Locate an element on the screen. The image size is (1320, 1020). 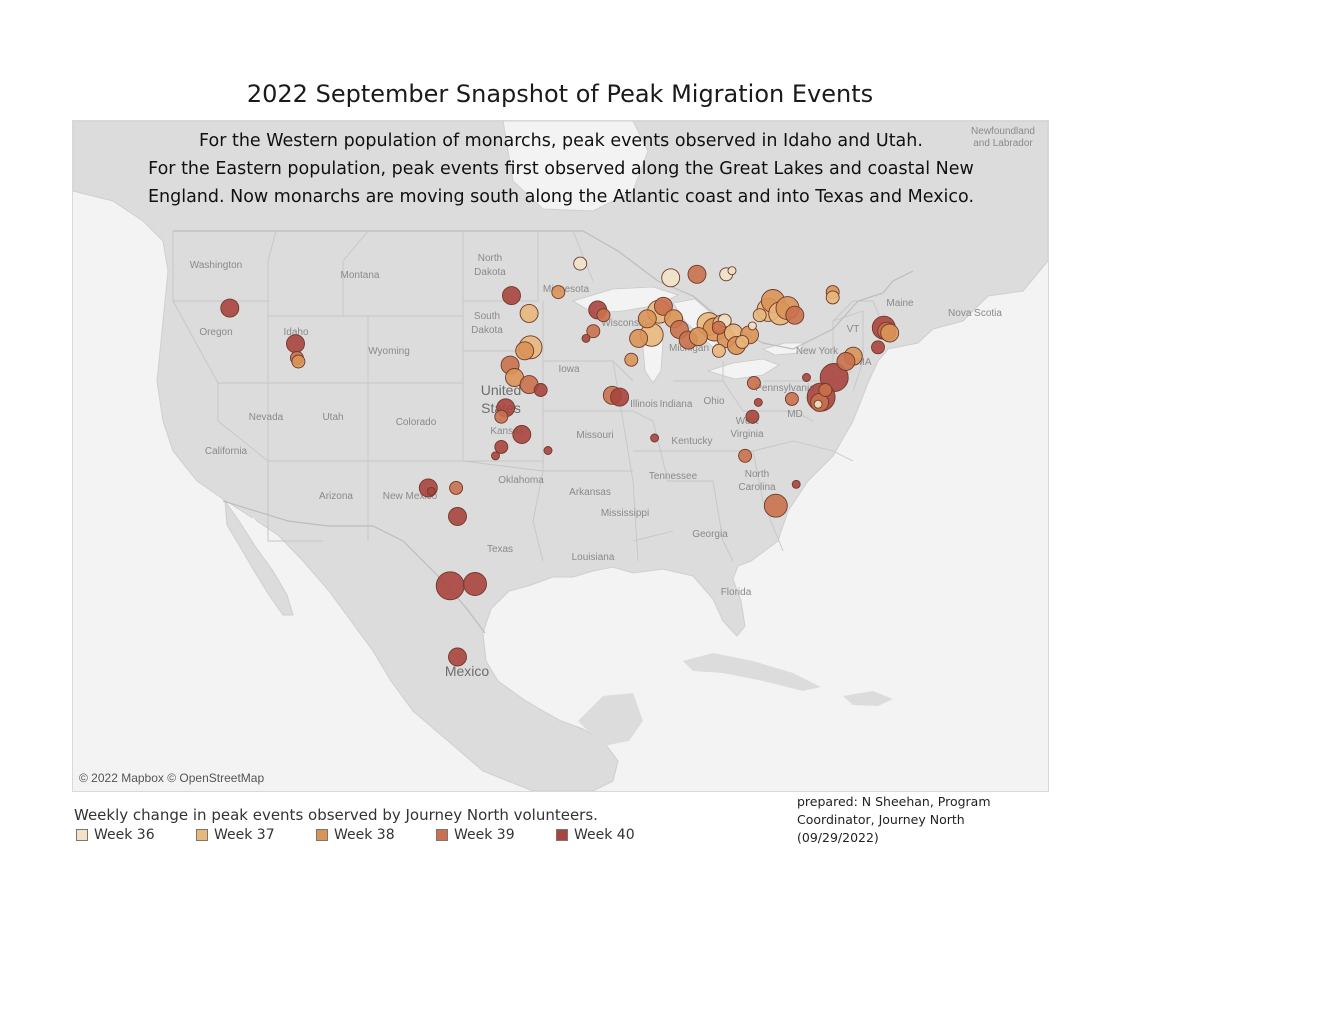
legend-label: Week 39 is located at coordinates (484, 835).